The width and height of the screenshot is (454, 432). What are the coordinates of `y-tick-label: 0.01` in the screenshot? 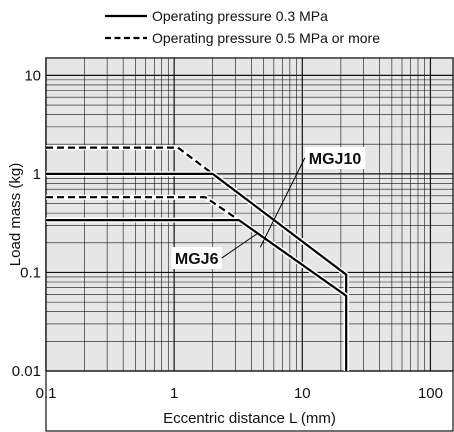 It's located at (26, 371).